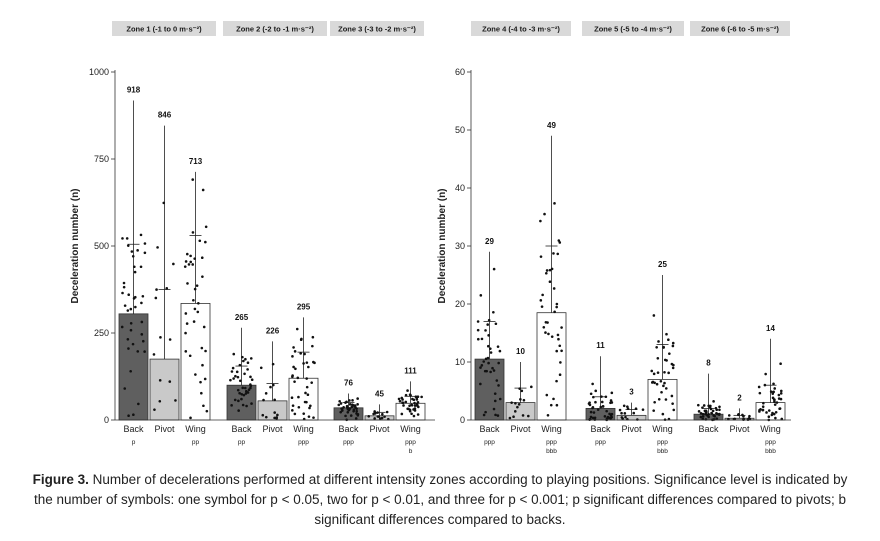  What do you see at coordinates (770, 451) in the screenshot?
I see `panel-right-zone-3-wing-significance: bbb` at bounding box center [770, 451].